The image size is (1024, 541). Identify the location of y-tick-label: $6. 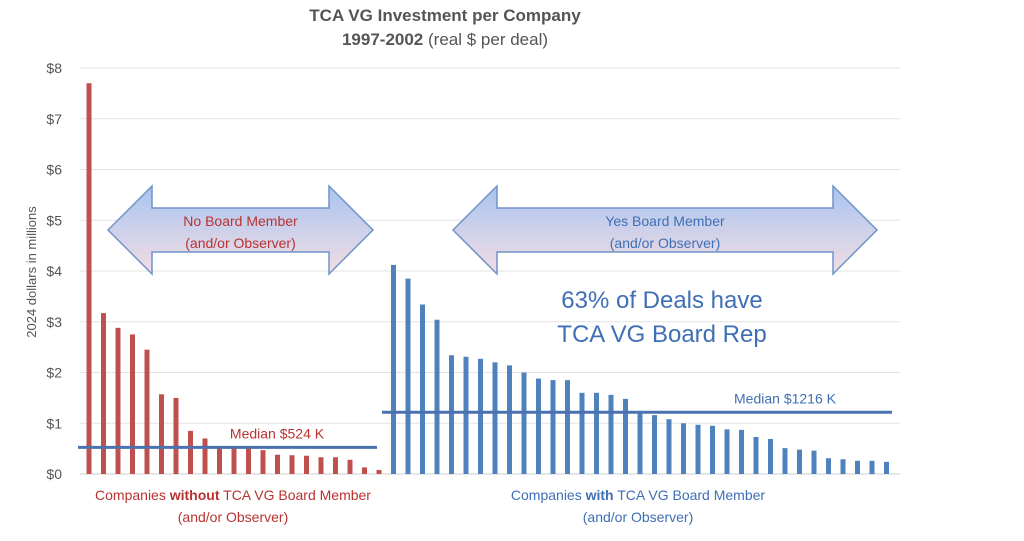
(54, 170).